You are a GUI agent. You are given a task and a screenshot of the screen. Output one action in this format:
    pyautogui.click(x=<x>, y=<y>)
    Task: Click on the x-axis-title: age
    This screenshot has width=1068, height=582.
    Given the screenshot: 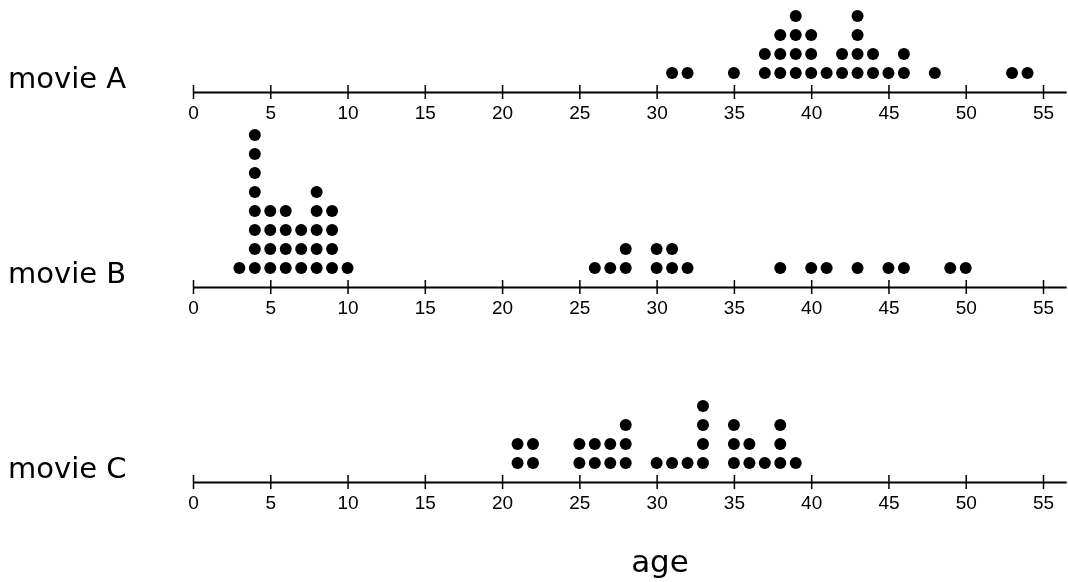 What is the action you would take?
    pyautogui.click(x=660, y=561)
    